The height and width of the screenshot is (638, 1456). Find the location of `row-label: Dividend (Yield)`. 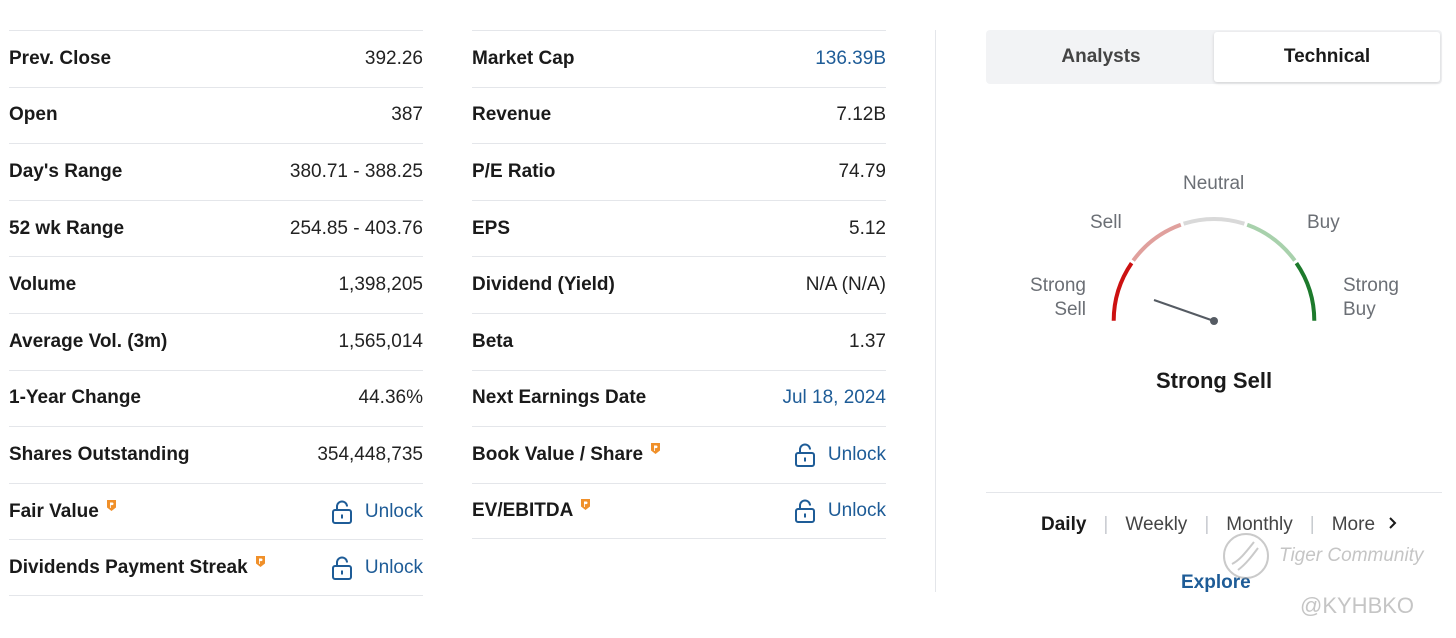

row-label: Dividend (Yield) is located at coordinates (543, 285).